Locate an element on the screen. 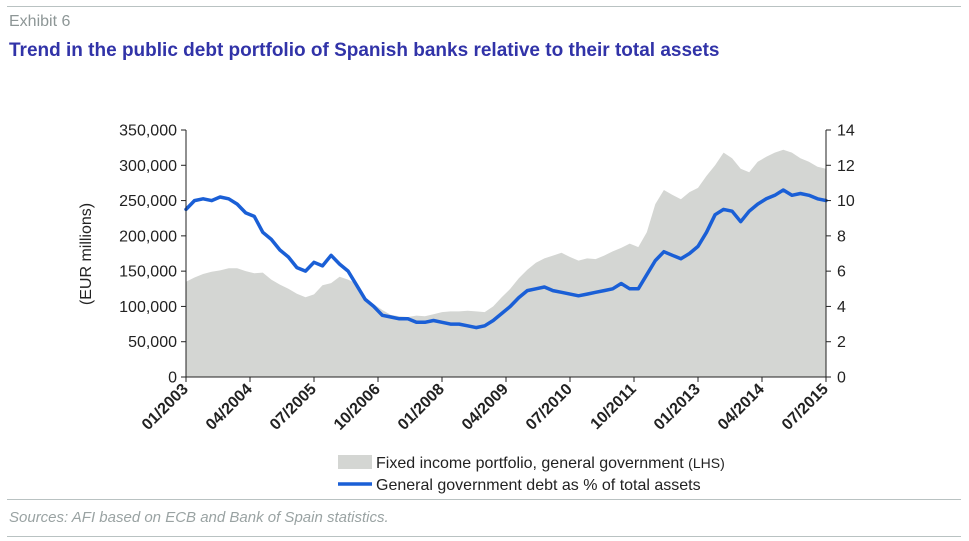 The height and width of the screenshot is (541, 969). x-tick-label: 04/2009 is located at coordinates (485, 407).